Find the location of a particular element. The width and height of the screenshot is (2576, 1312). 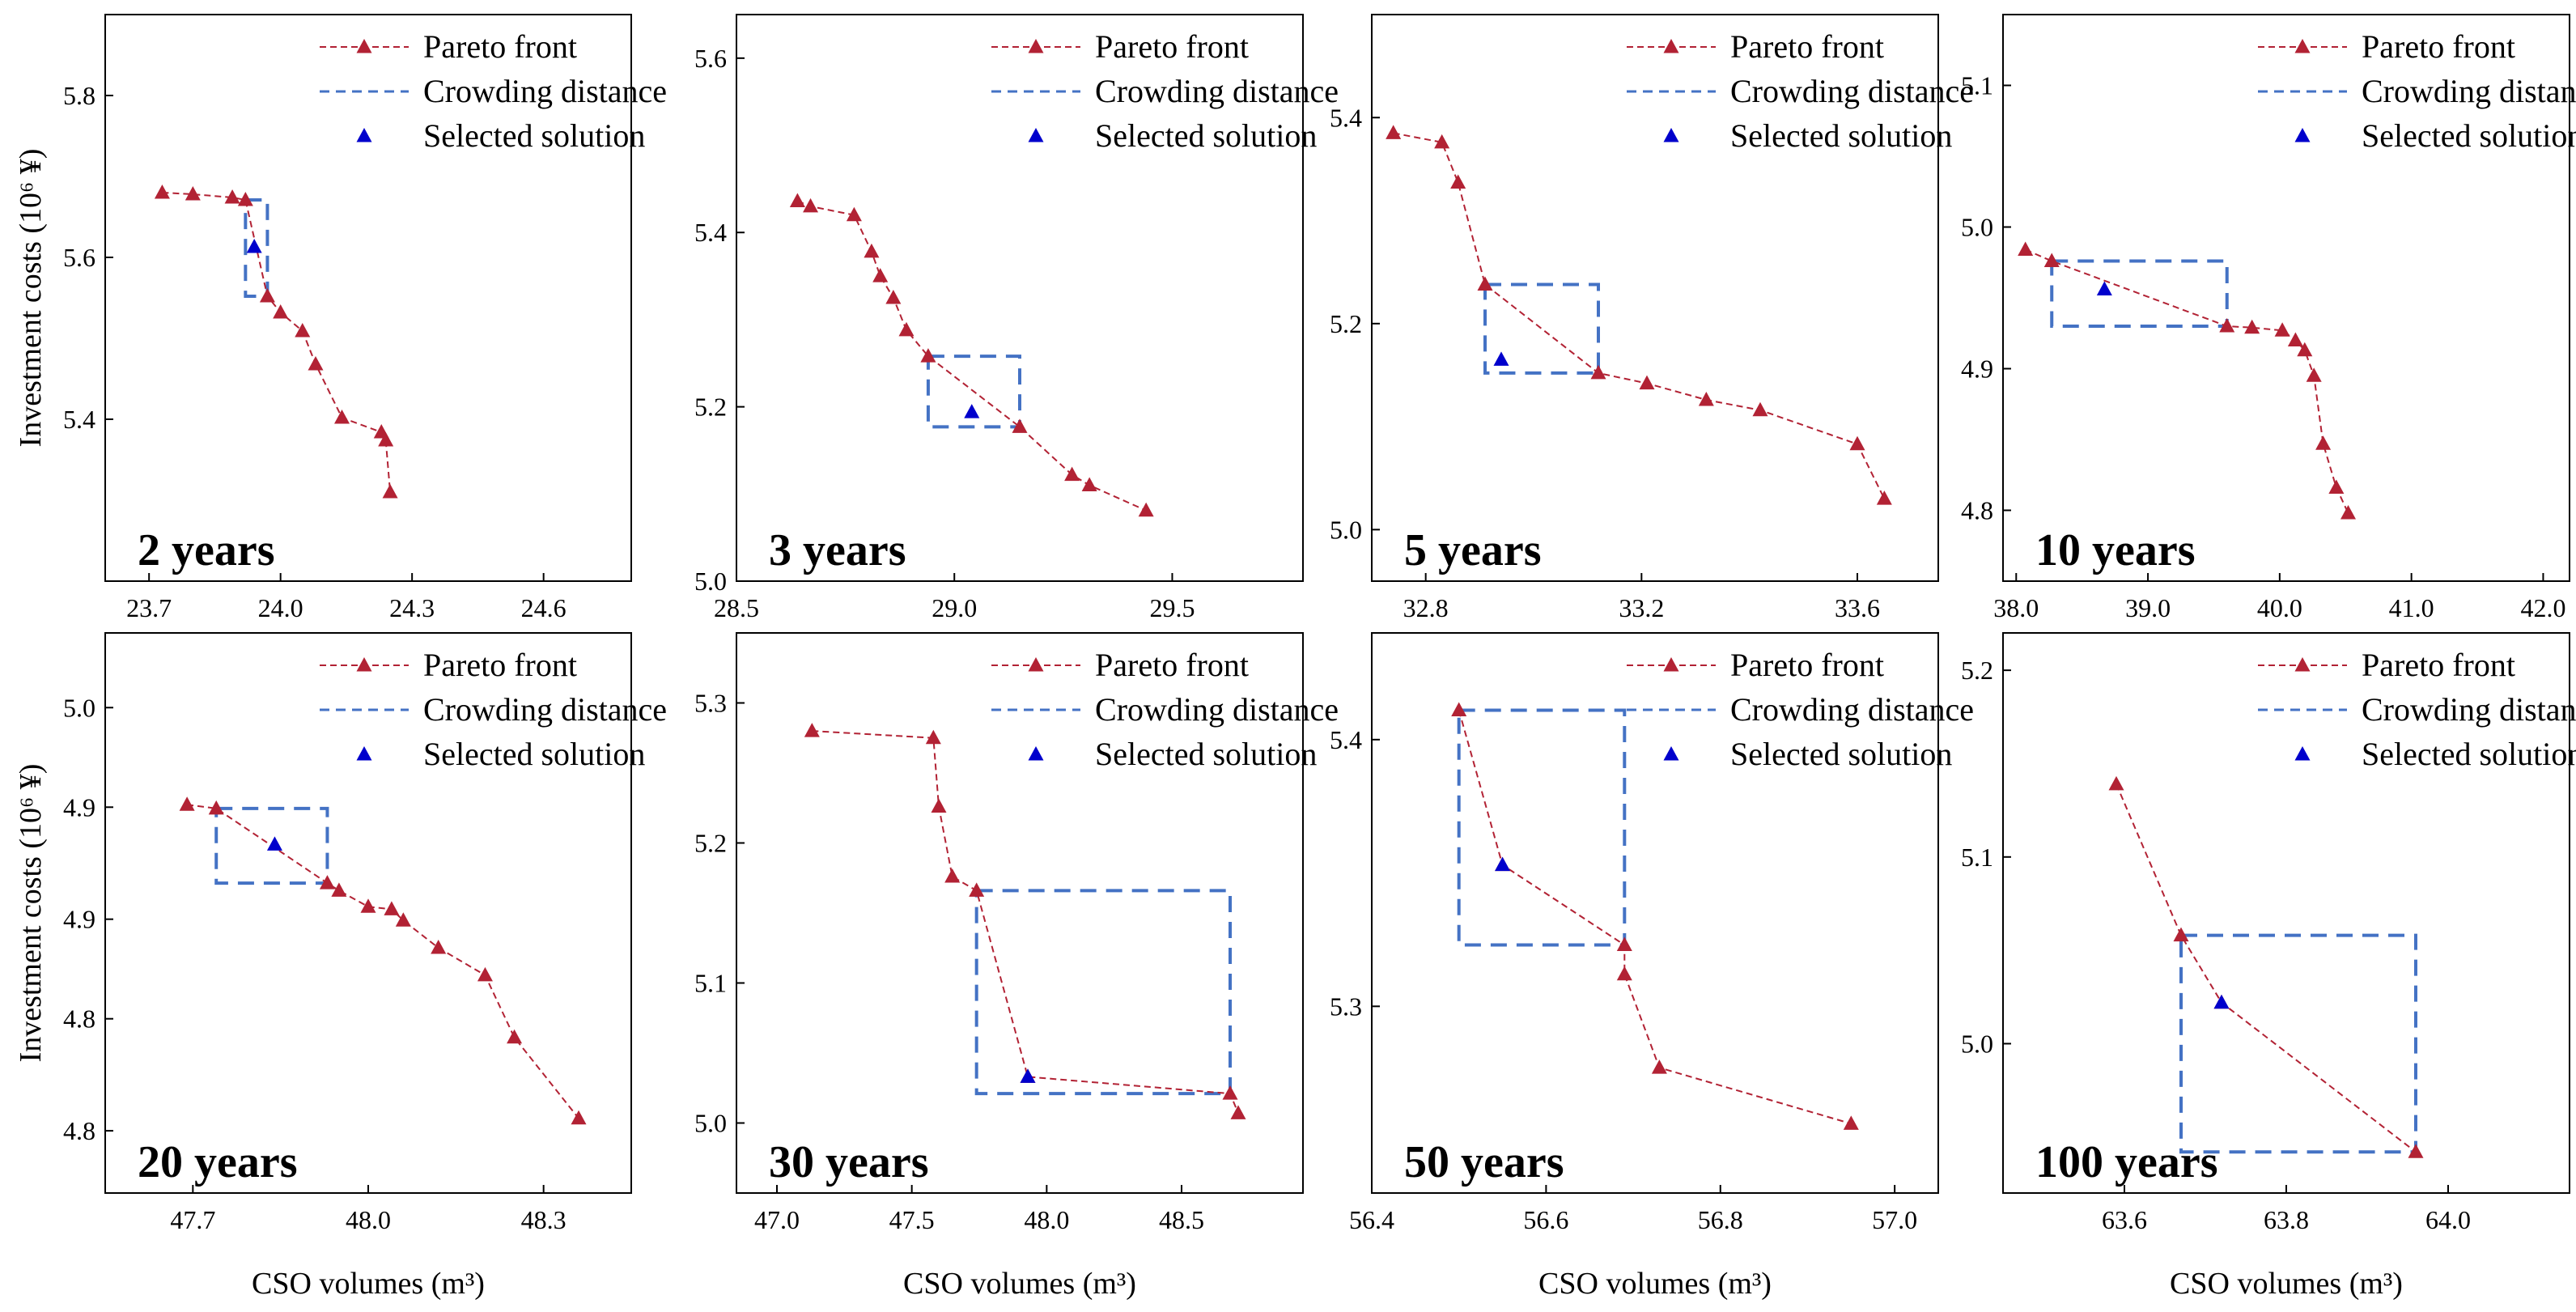

y-axis-title-top: Investment costs (10⁶ ¥) is located at coordinates (31, 299).